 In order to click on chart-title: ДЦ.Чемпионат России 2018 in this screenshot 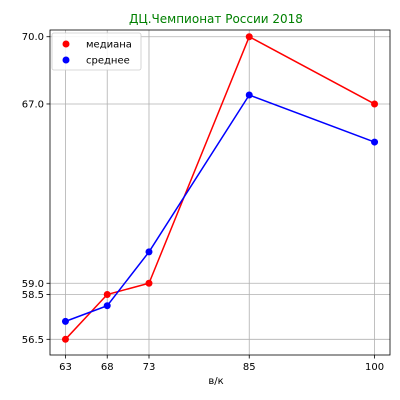, I will do `click(216, 19)`.